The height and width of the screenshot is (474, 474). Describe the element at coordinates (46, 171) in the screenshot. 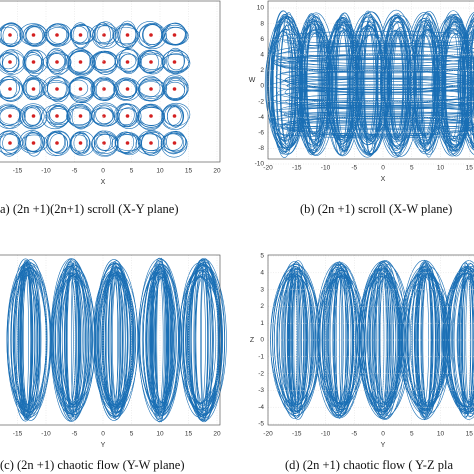

I see `x-tick-label: -10` at that location.